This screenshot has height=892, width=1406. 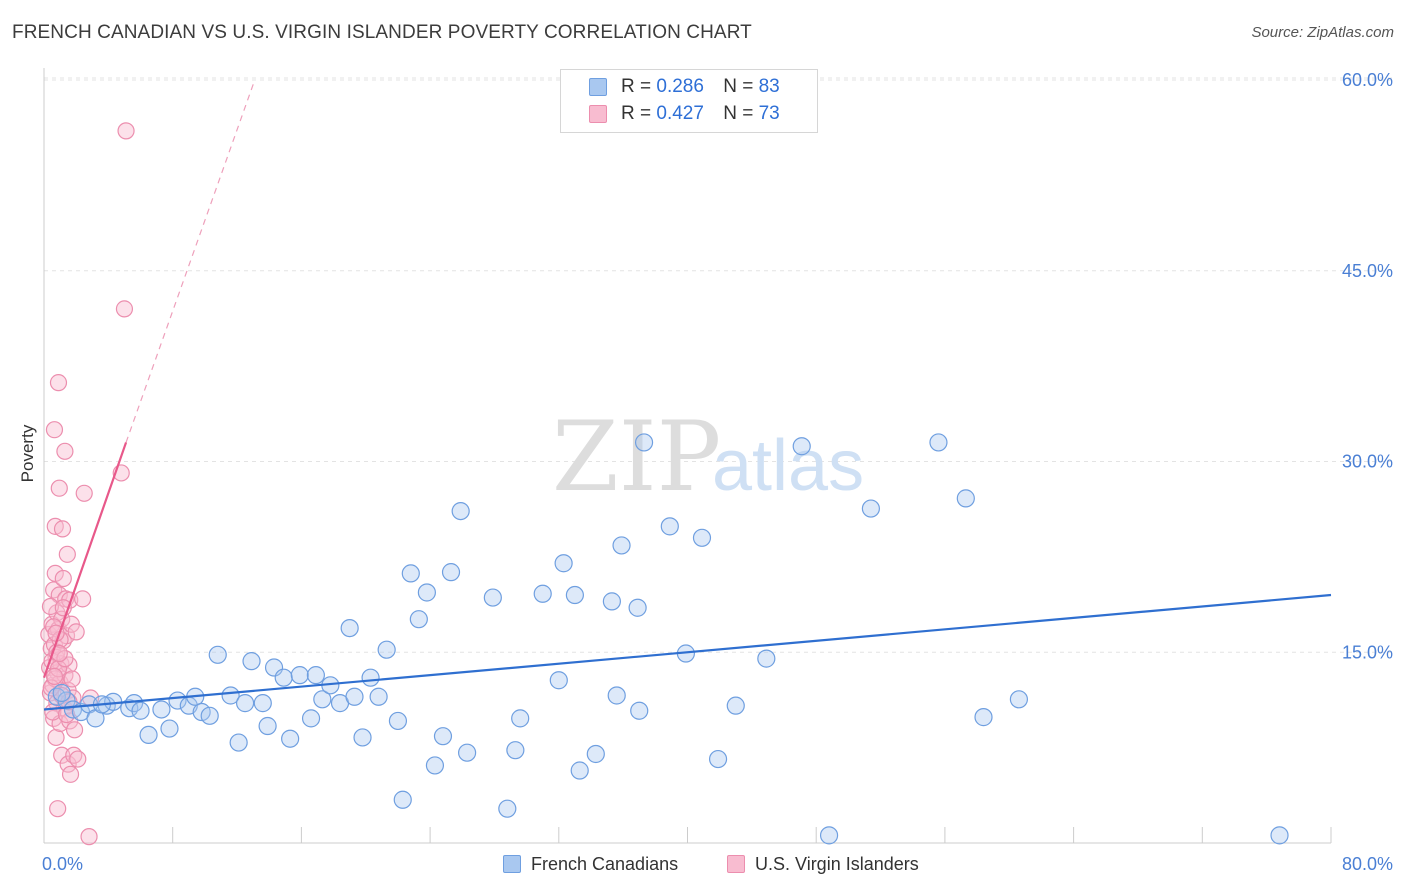 What do you see at coordinates (1367, 271) in the screenshot?
I see `y-tick-label: 45.0%` at bounding box center [1367, 271].